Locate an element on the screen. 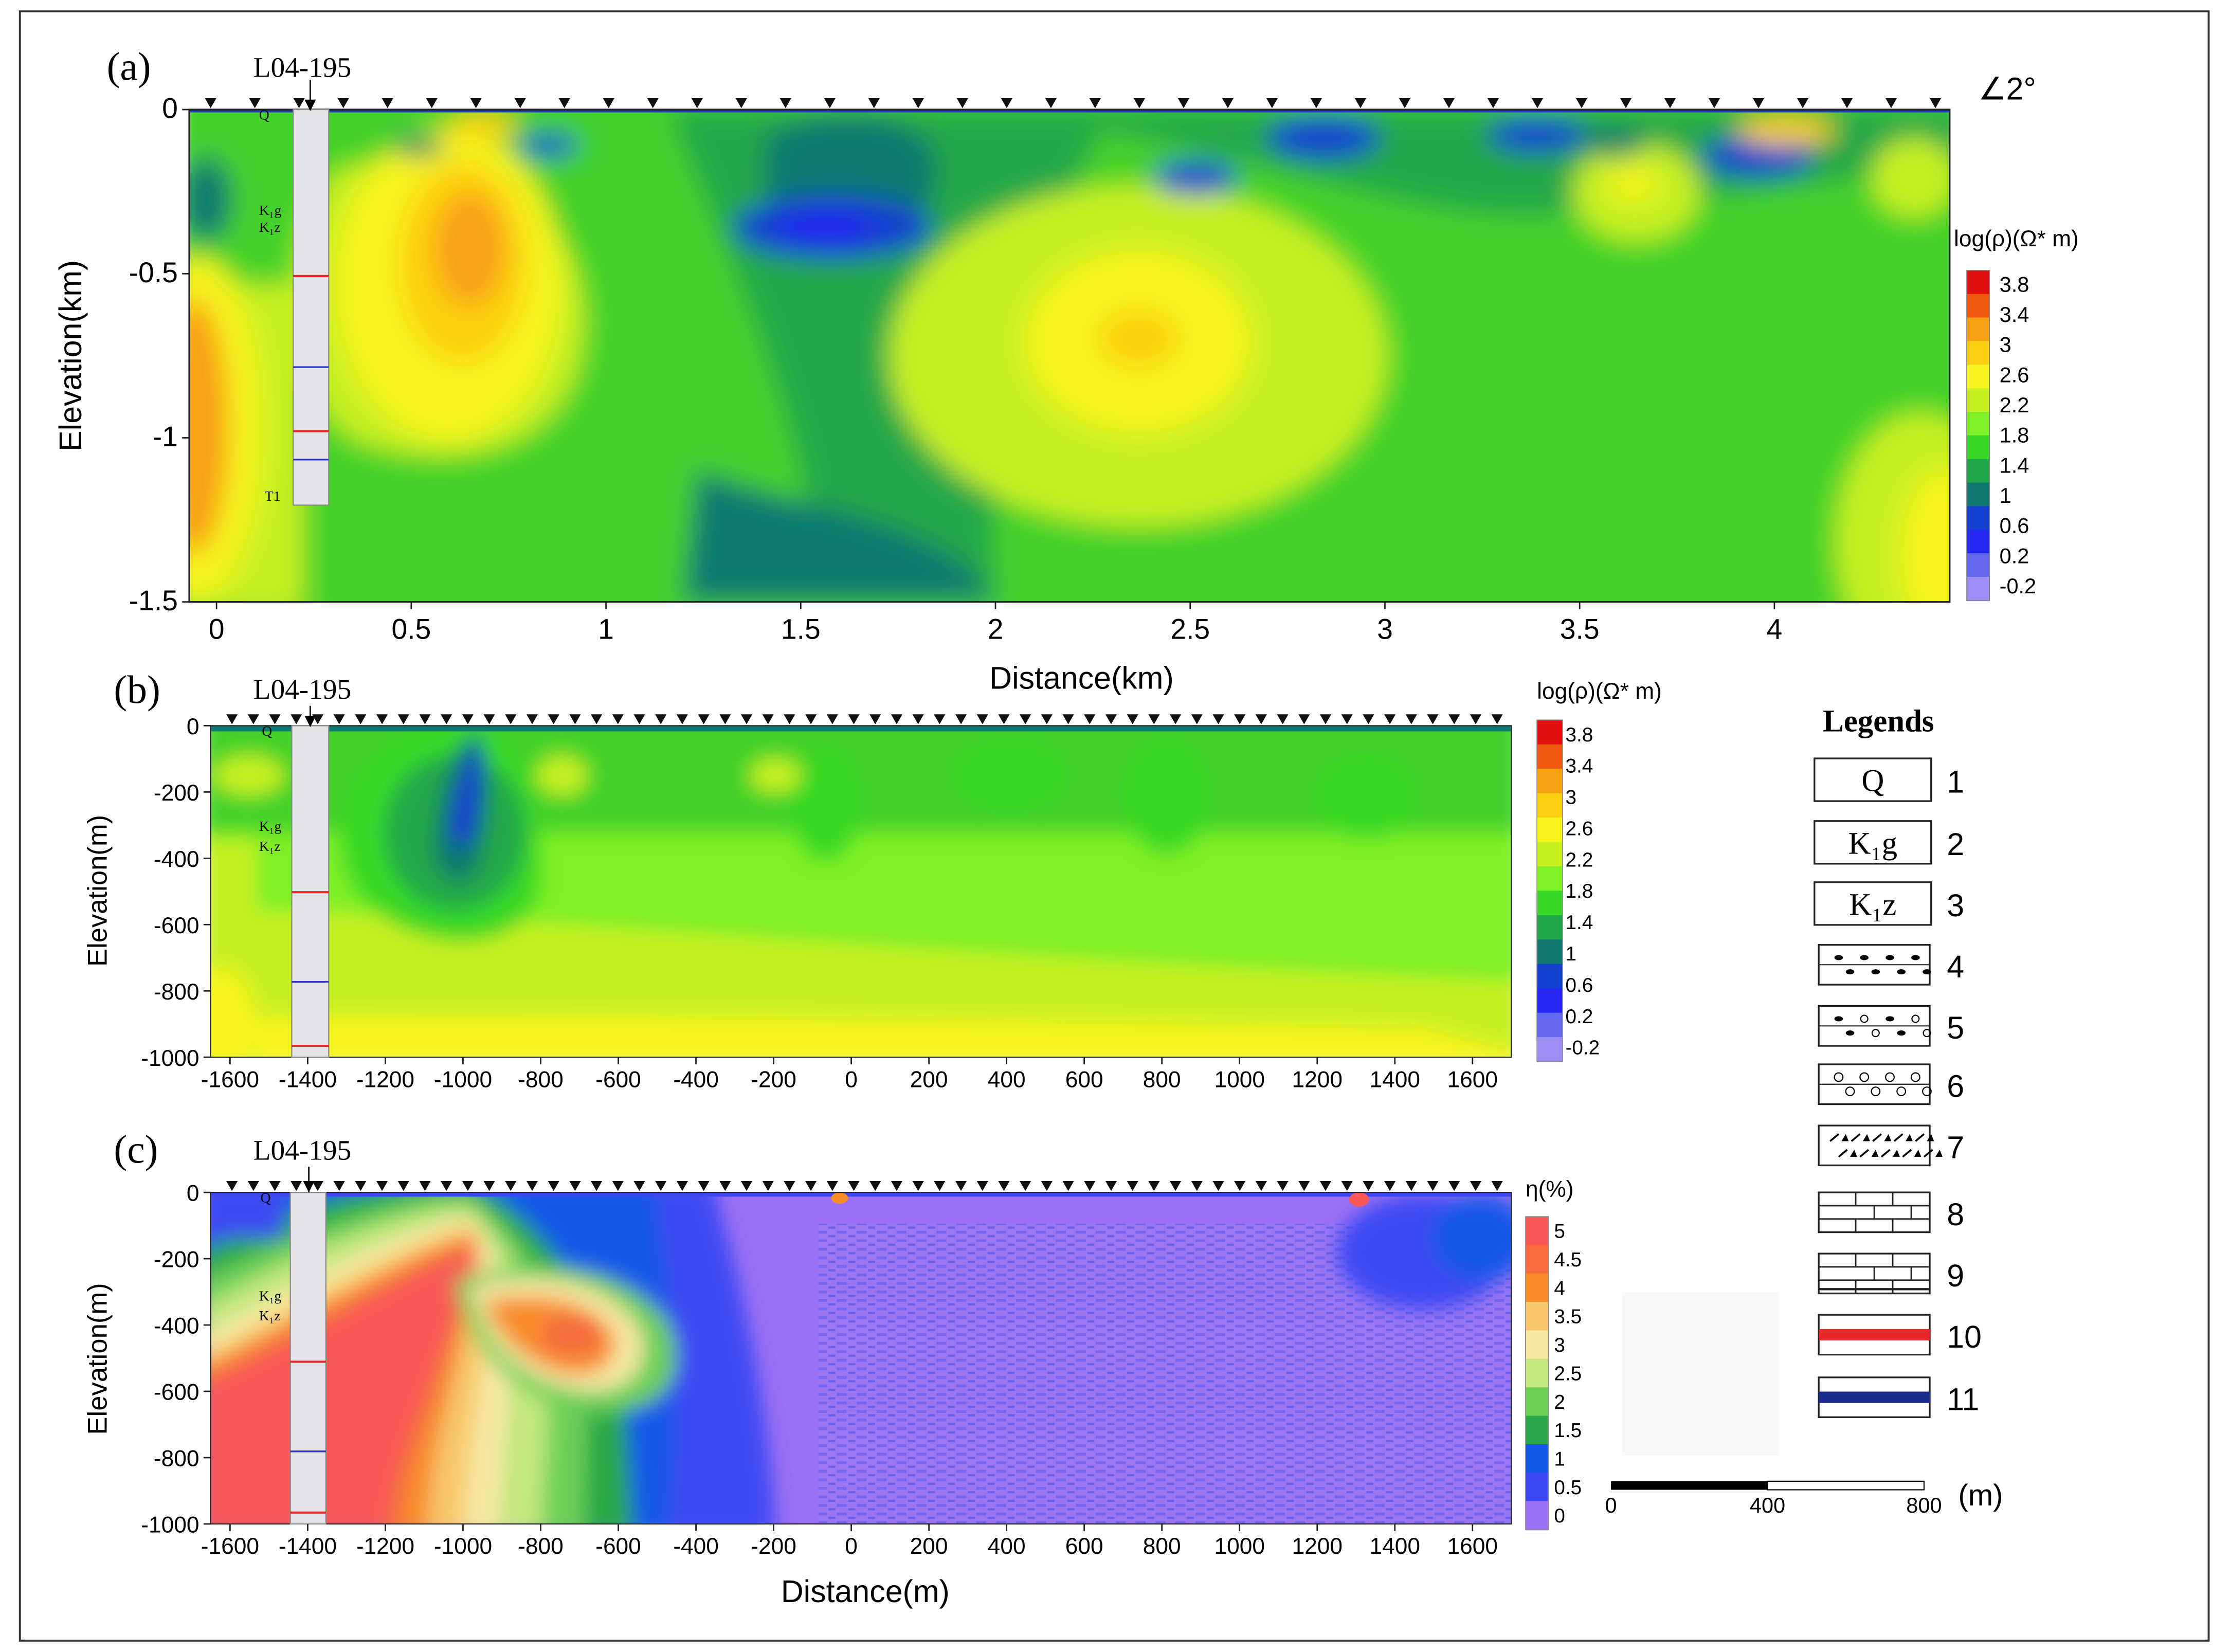 This screenshot has height=1652, width=2230. colorbar-tick-label: 2.5 is located at coordinates (1568, 1374).